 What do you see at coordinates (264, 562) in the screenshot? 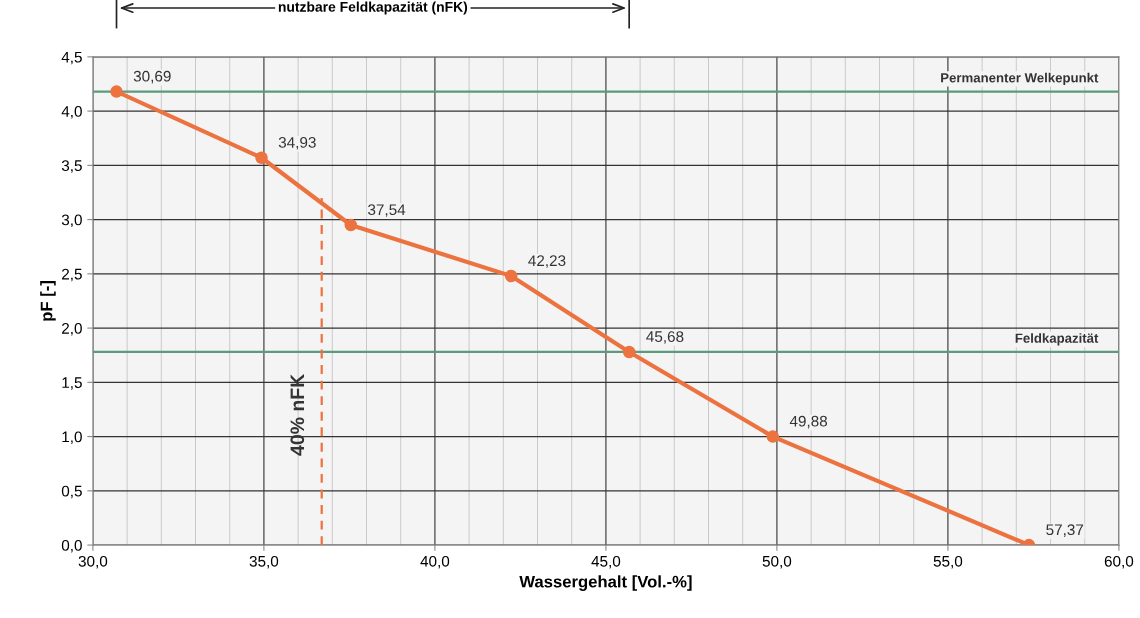
I see `x-tick-label: 35,0` at bounding box center [264, 562].